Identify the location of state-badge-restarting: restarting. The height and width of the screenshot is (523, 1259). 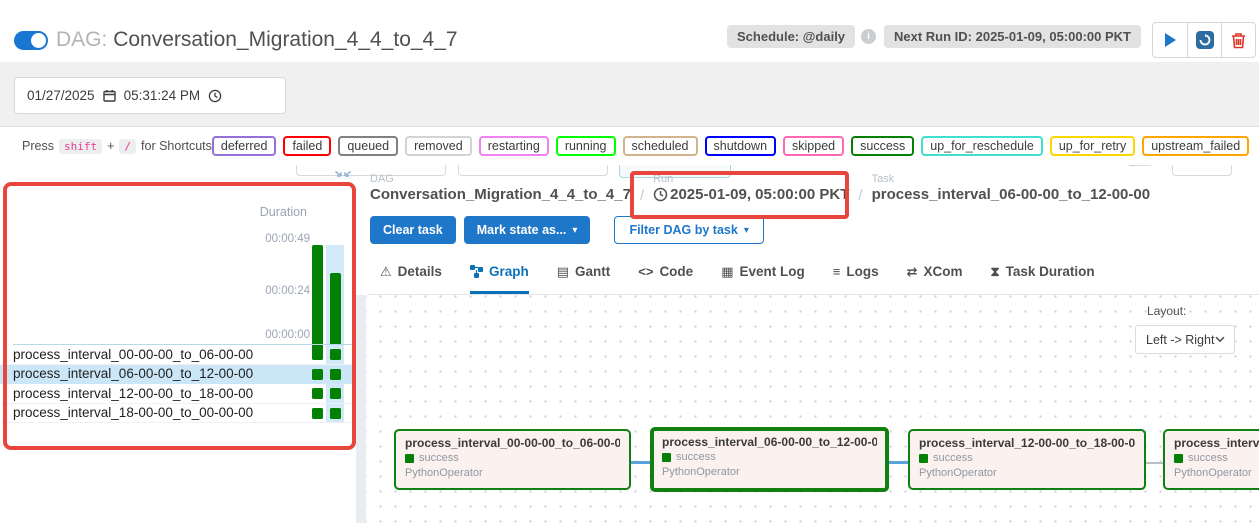
(513, 146).